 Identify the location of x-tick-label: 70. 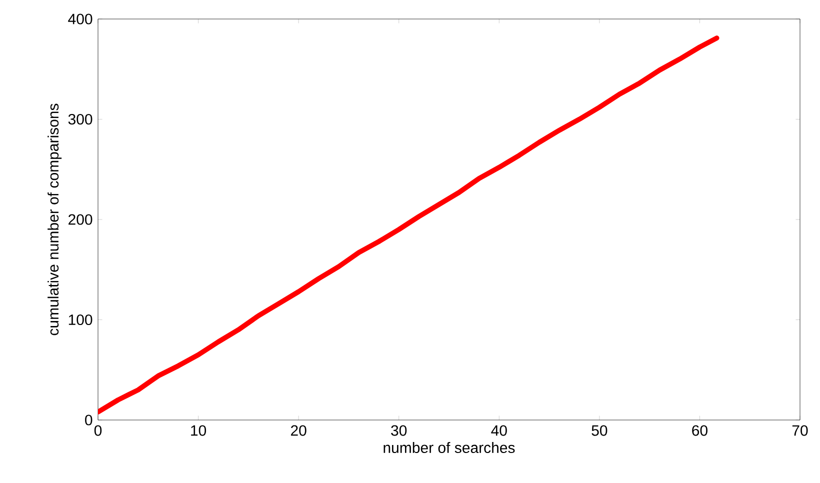
(800, 430).